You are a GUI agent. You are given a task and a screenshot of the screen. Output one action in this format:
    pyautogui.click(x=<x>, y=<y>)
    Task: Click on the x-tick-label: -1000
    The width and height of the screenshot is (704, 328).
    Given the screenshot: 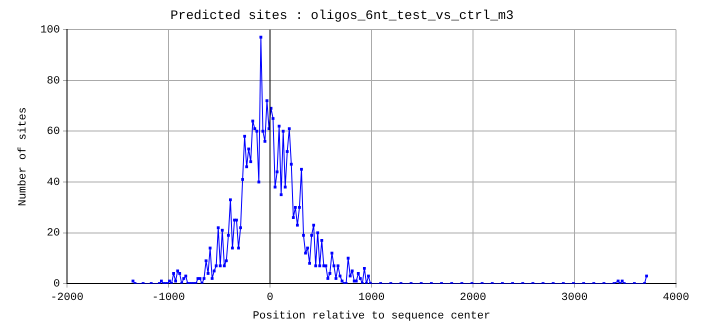 What is the action you would take?
    pyautogui.click(x=169, y=298)
    